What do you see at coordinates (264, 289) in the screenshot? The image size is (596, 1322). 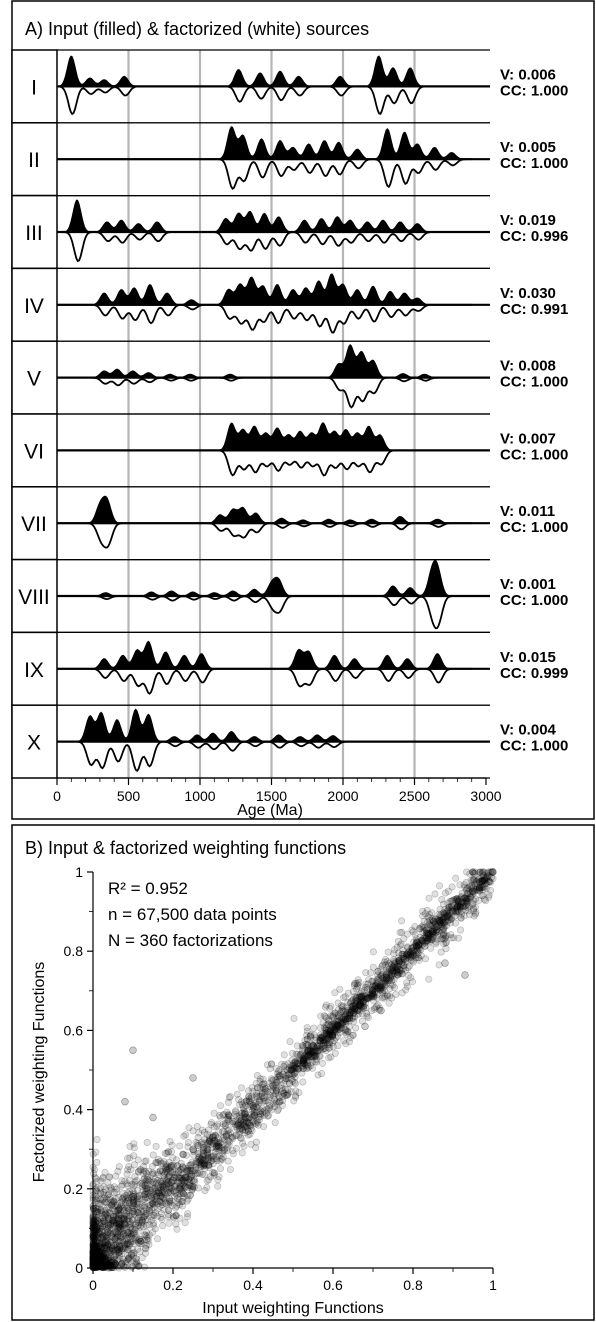 I see `input-source-IV` at bounding box center [264, 289].